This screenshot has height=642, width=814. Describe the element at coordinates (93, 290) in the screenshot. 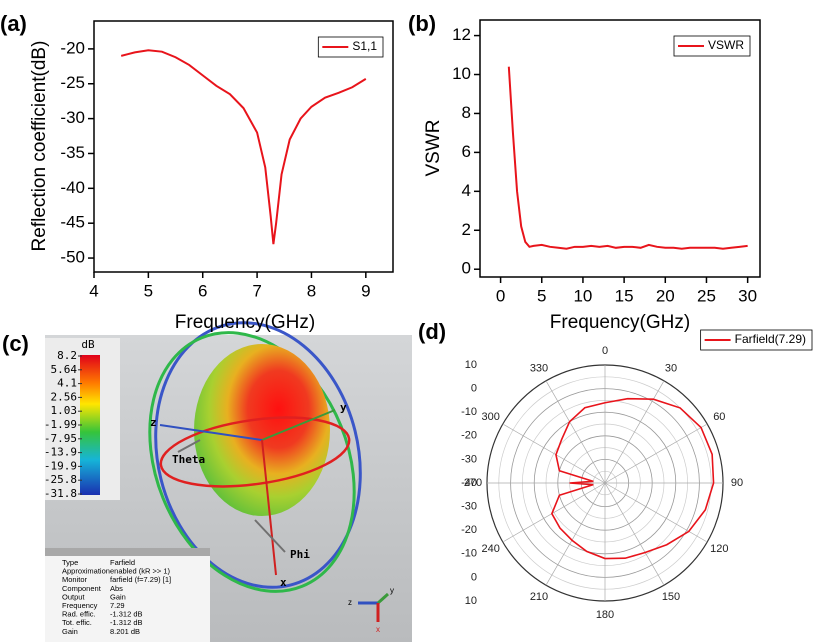

I see `x-tick-label: 4` at that location.